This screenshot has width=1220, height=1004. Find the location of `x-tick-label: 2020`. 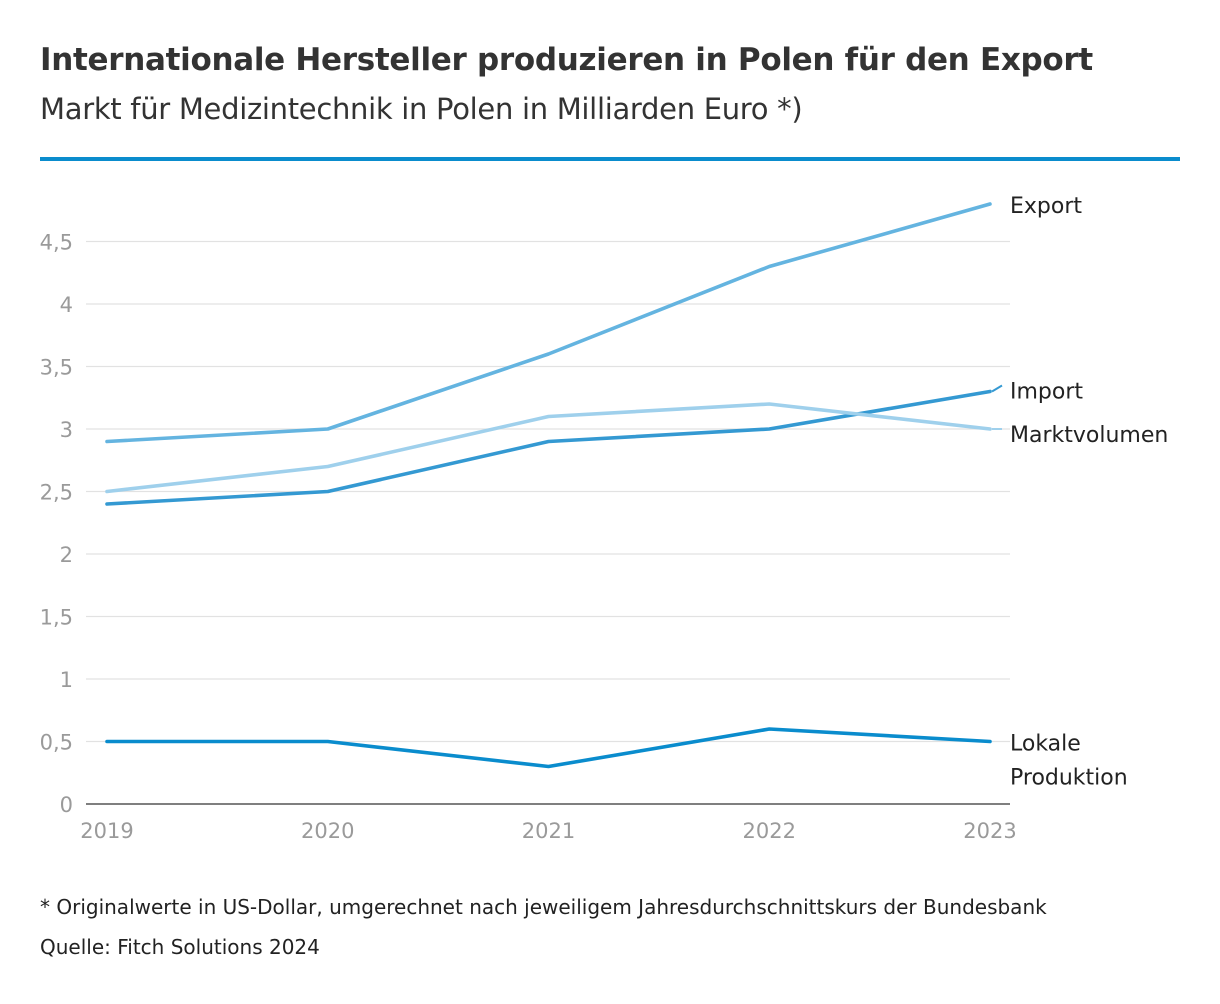

x-tick-label: 2020 is located at coordinates (327, 831).